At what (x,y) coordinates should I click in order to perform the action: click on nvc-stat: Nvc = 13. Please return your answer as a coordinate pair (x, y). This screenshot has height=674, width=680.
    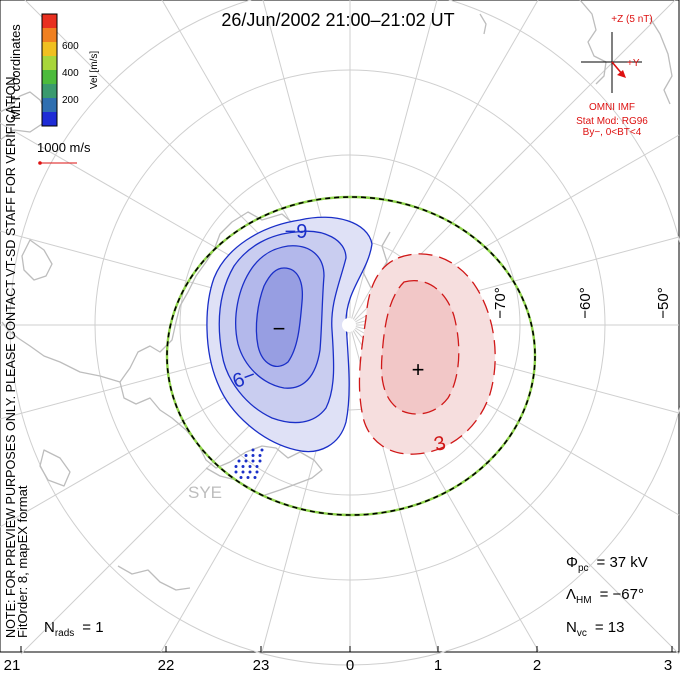
    Looking at the image, I should click on (595, 629).